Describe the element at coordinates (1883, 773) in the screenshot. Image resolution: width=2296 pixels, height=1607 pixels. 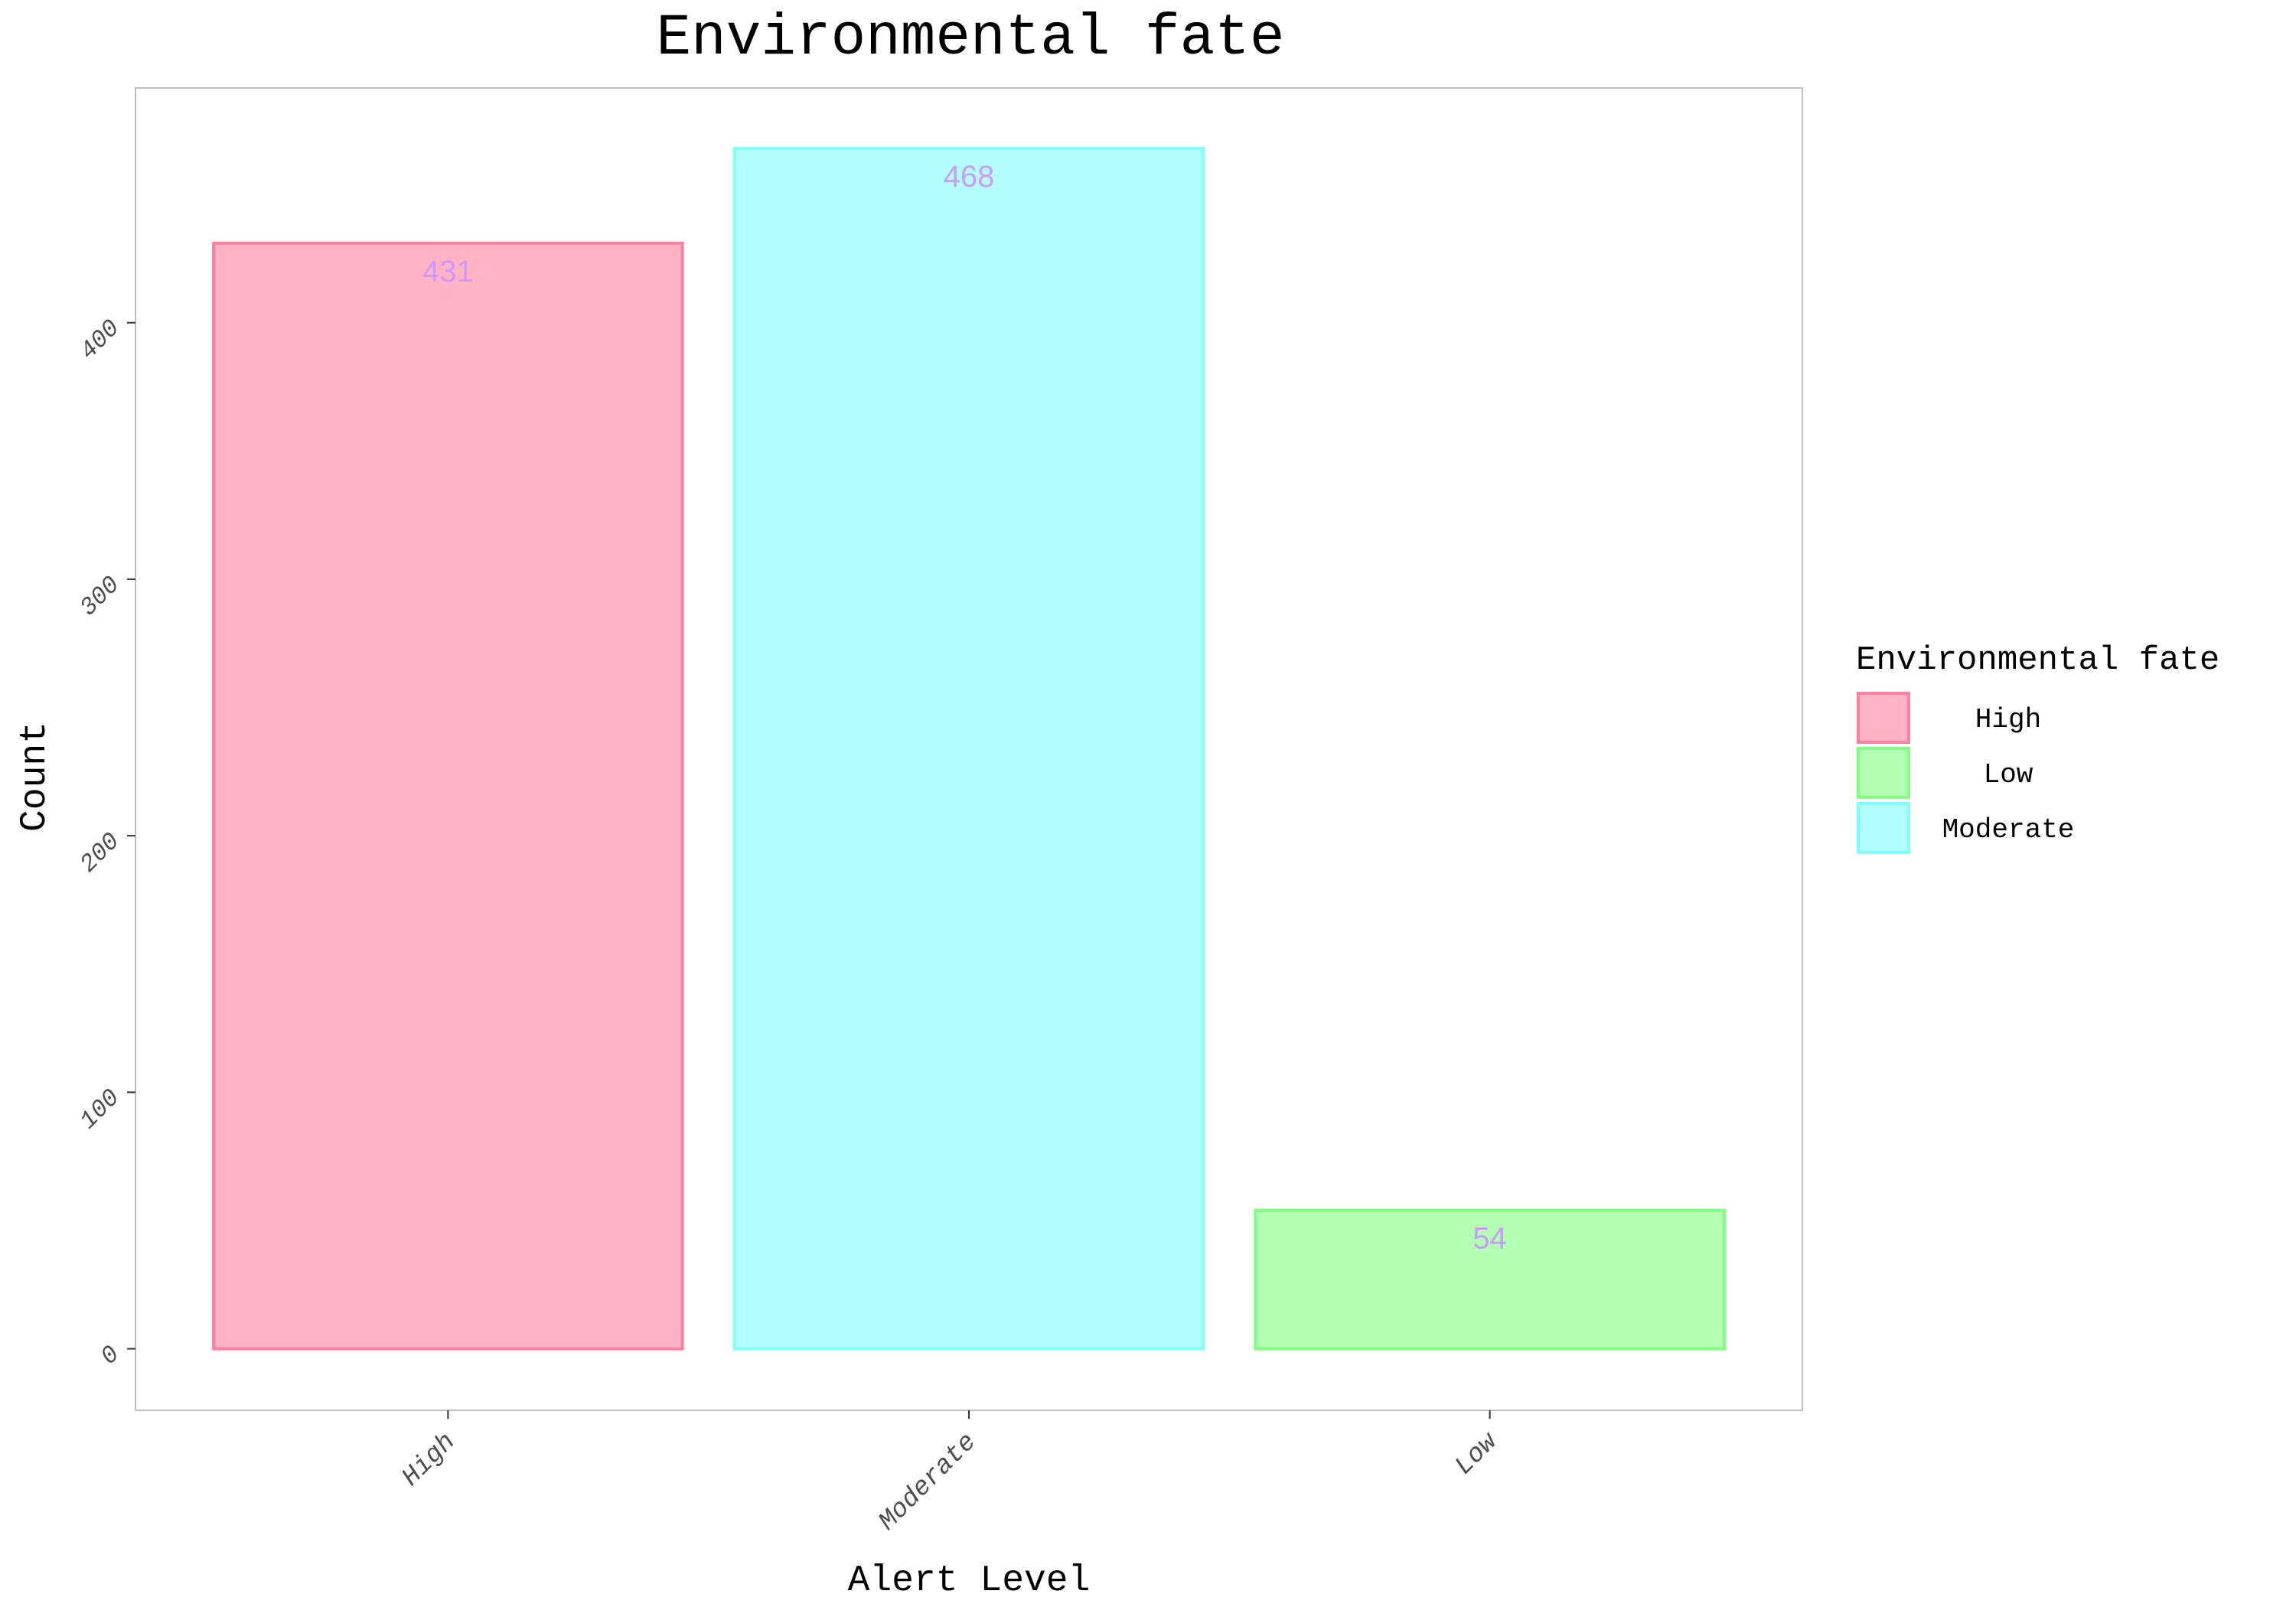
I see `legend-key-low` at that location.